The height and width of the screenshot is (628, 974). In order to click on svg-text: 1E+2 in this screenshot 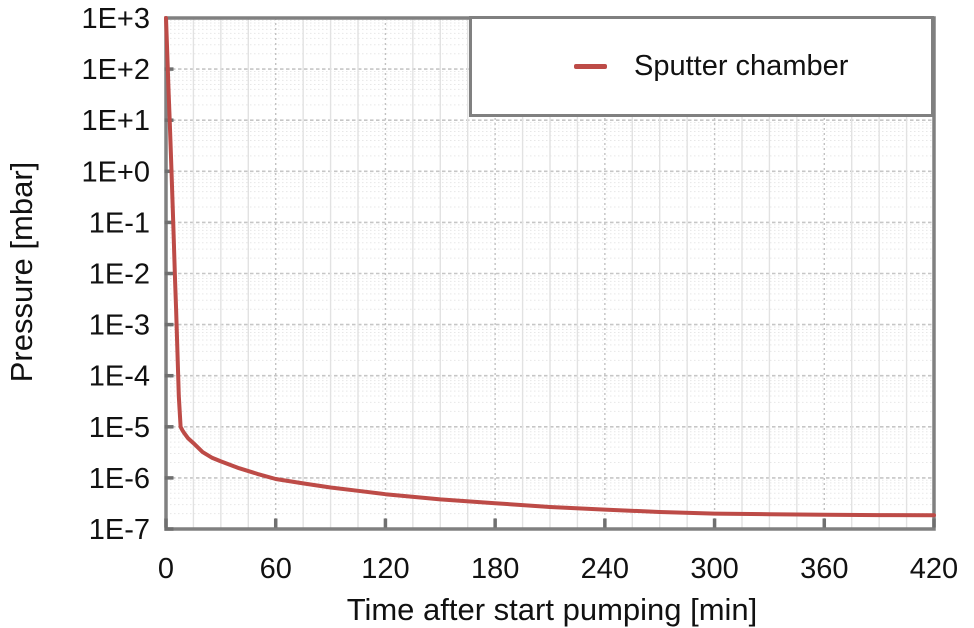, I will do `click(115, 70)`.